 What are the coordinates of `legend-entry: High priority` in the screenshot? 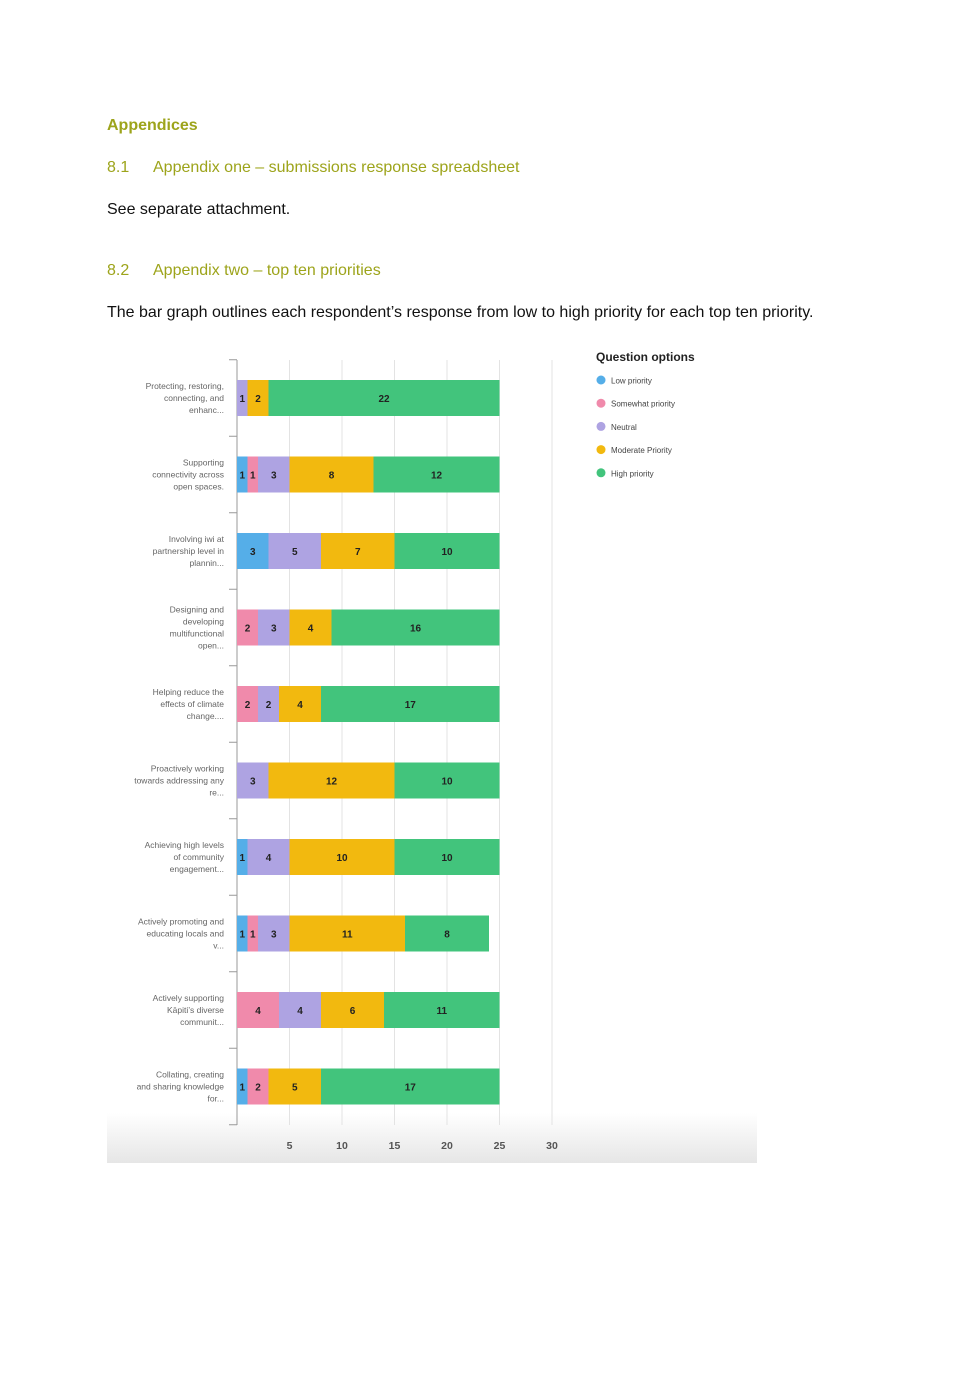 It's located at (632, 473).